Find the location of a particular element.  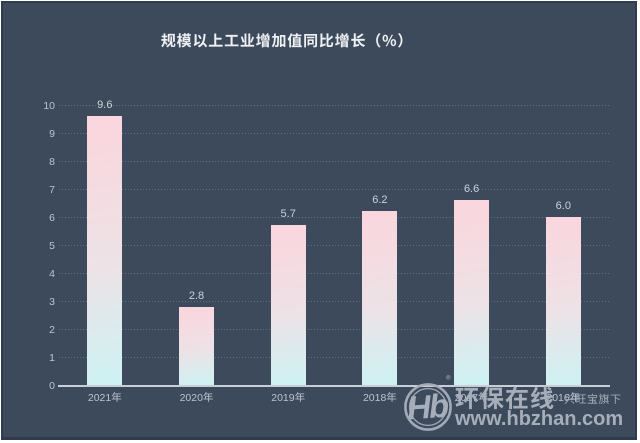

bar-value-label: 9.6 is located at coordinates (105, 104).